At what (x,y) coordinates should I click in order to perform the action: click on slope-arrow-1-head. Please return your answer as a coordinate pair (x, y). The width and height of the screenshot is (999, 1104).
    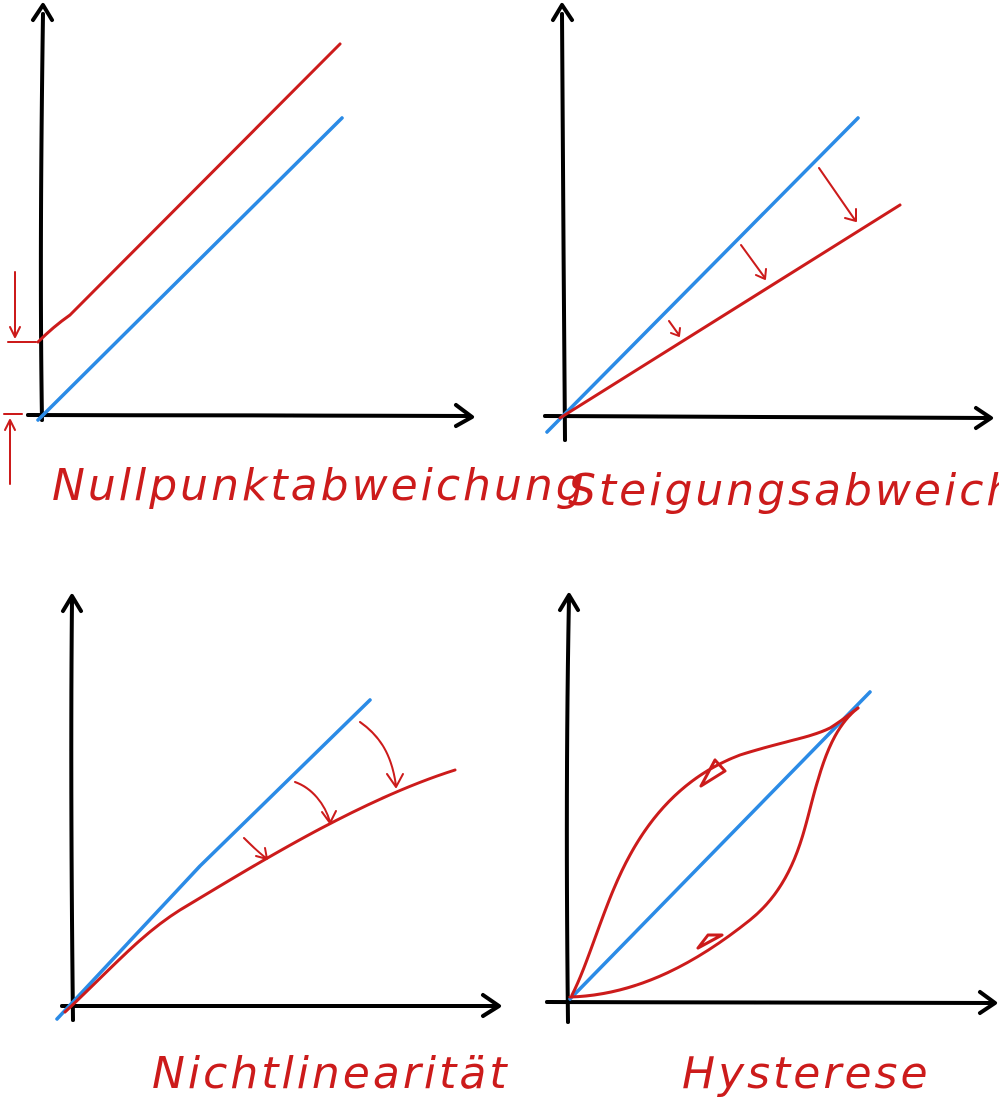
    Looking at the image, I should click on (675, 332).